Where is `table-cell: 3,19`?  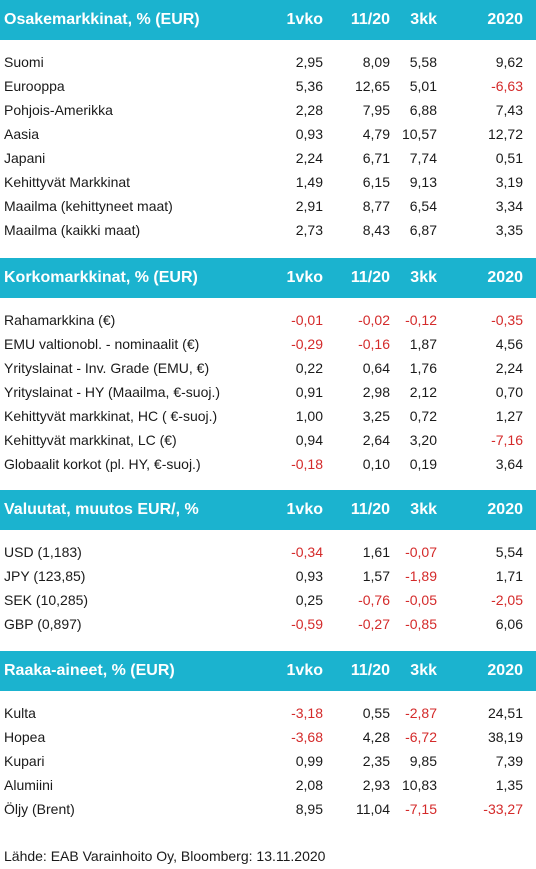
table-cell: 3,19 is located at coordinates (509, 182).